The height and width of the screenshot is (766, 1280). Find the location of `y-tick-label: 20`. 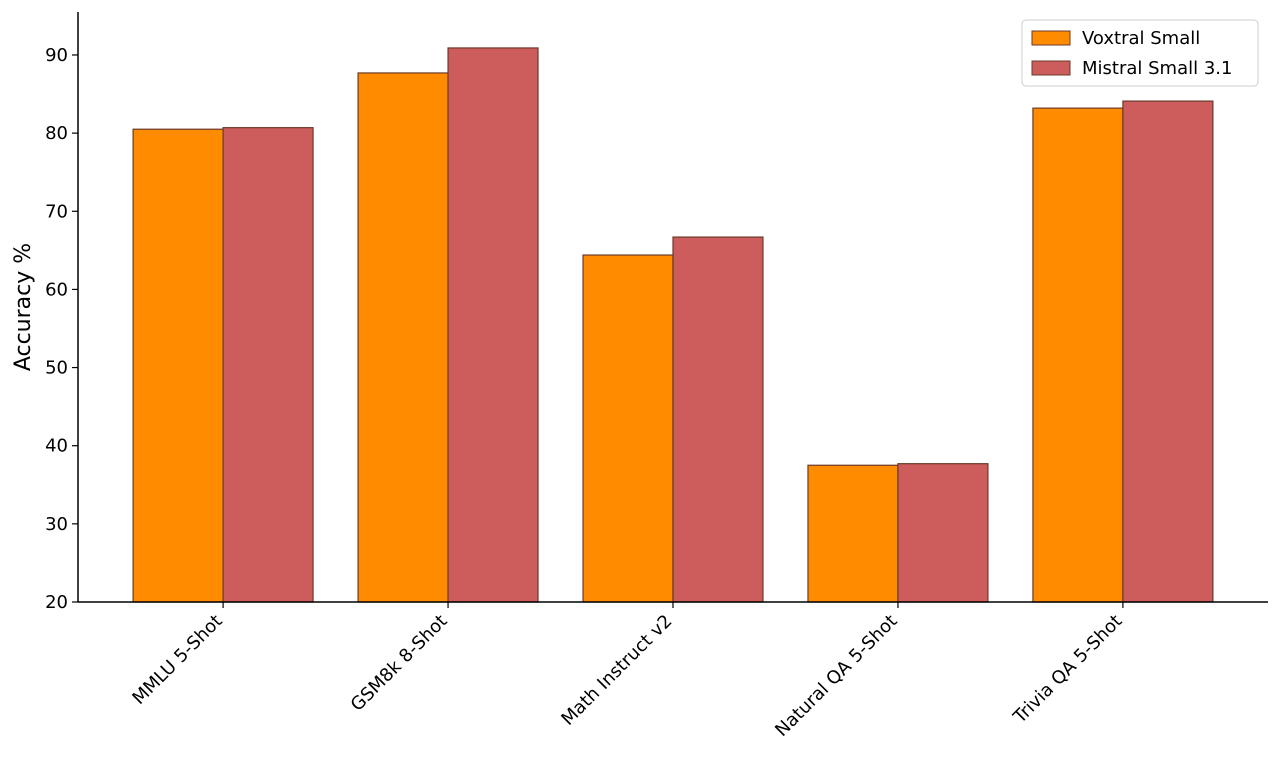

y-tick-label: 20 is located at coordinates (56, 602).